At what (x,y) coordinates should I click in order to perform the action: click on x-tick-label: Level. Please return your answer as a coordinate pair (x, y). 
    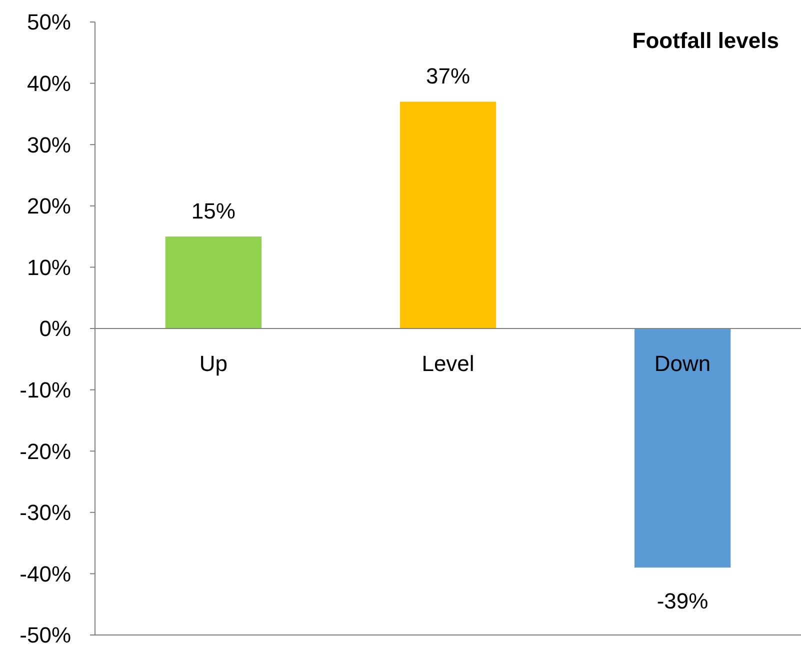
    Looking at the image, I should click on (448, 363).